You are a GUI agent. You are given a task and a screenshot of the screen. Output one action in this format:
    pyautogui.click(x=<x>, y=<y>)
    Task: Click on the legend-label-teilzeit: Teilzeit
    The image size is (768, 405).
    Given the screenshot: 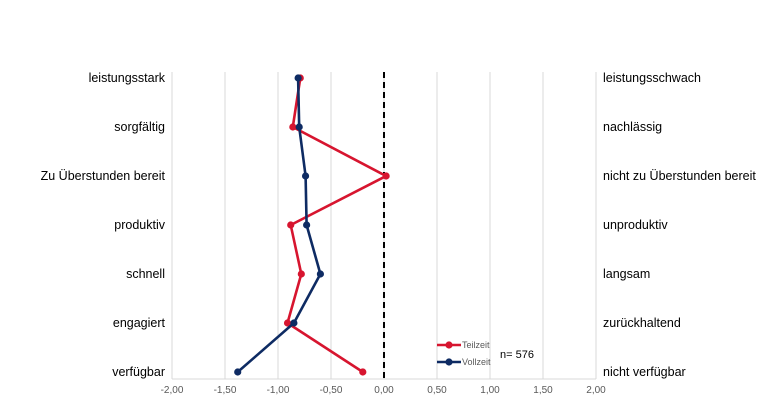 What is the action you would take?
    pyautogui.click(x=476, y=345)
    